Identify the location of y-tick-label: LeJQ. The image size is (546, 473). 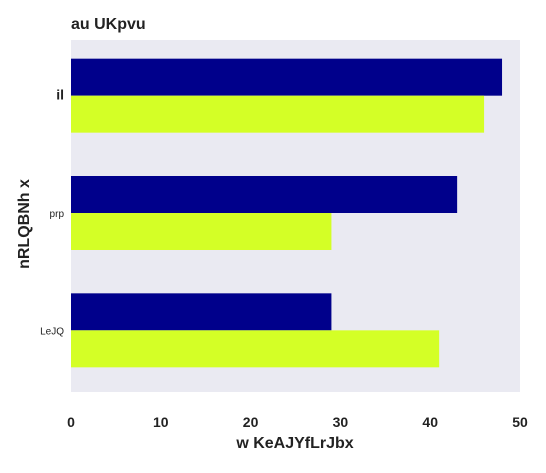
(52, 331).